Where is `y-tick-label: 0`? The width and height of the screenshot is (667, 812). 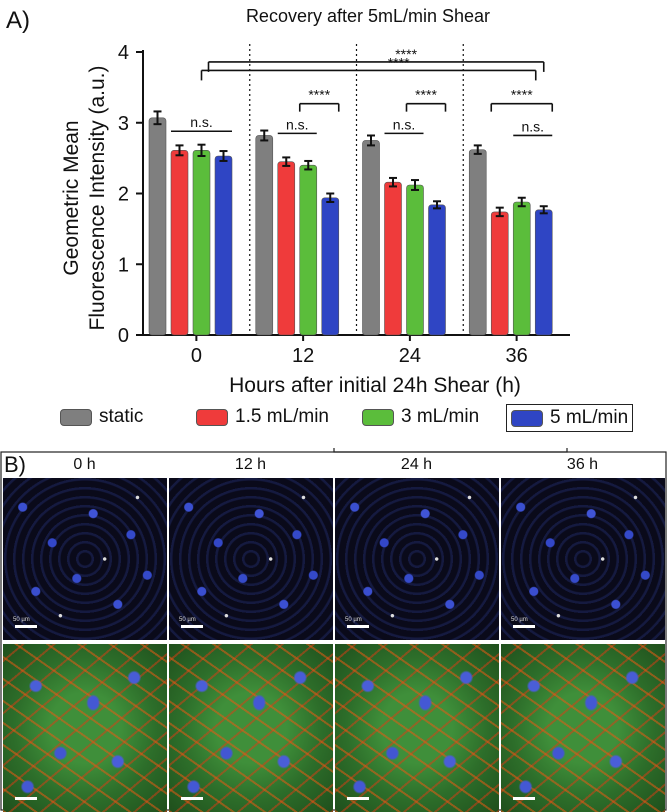
y-tick-label: 0 is located at coordinates (123, 336).